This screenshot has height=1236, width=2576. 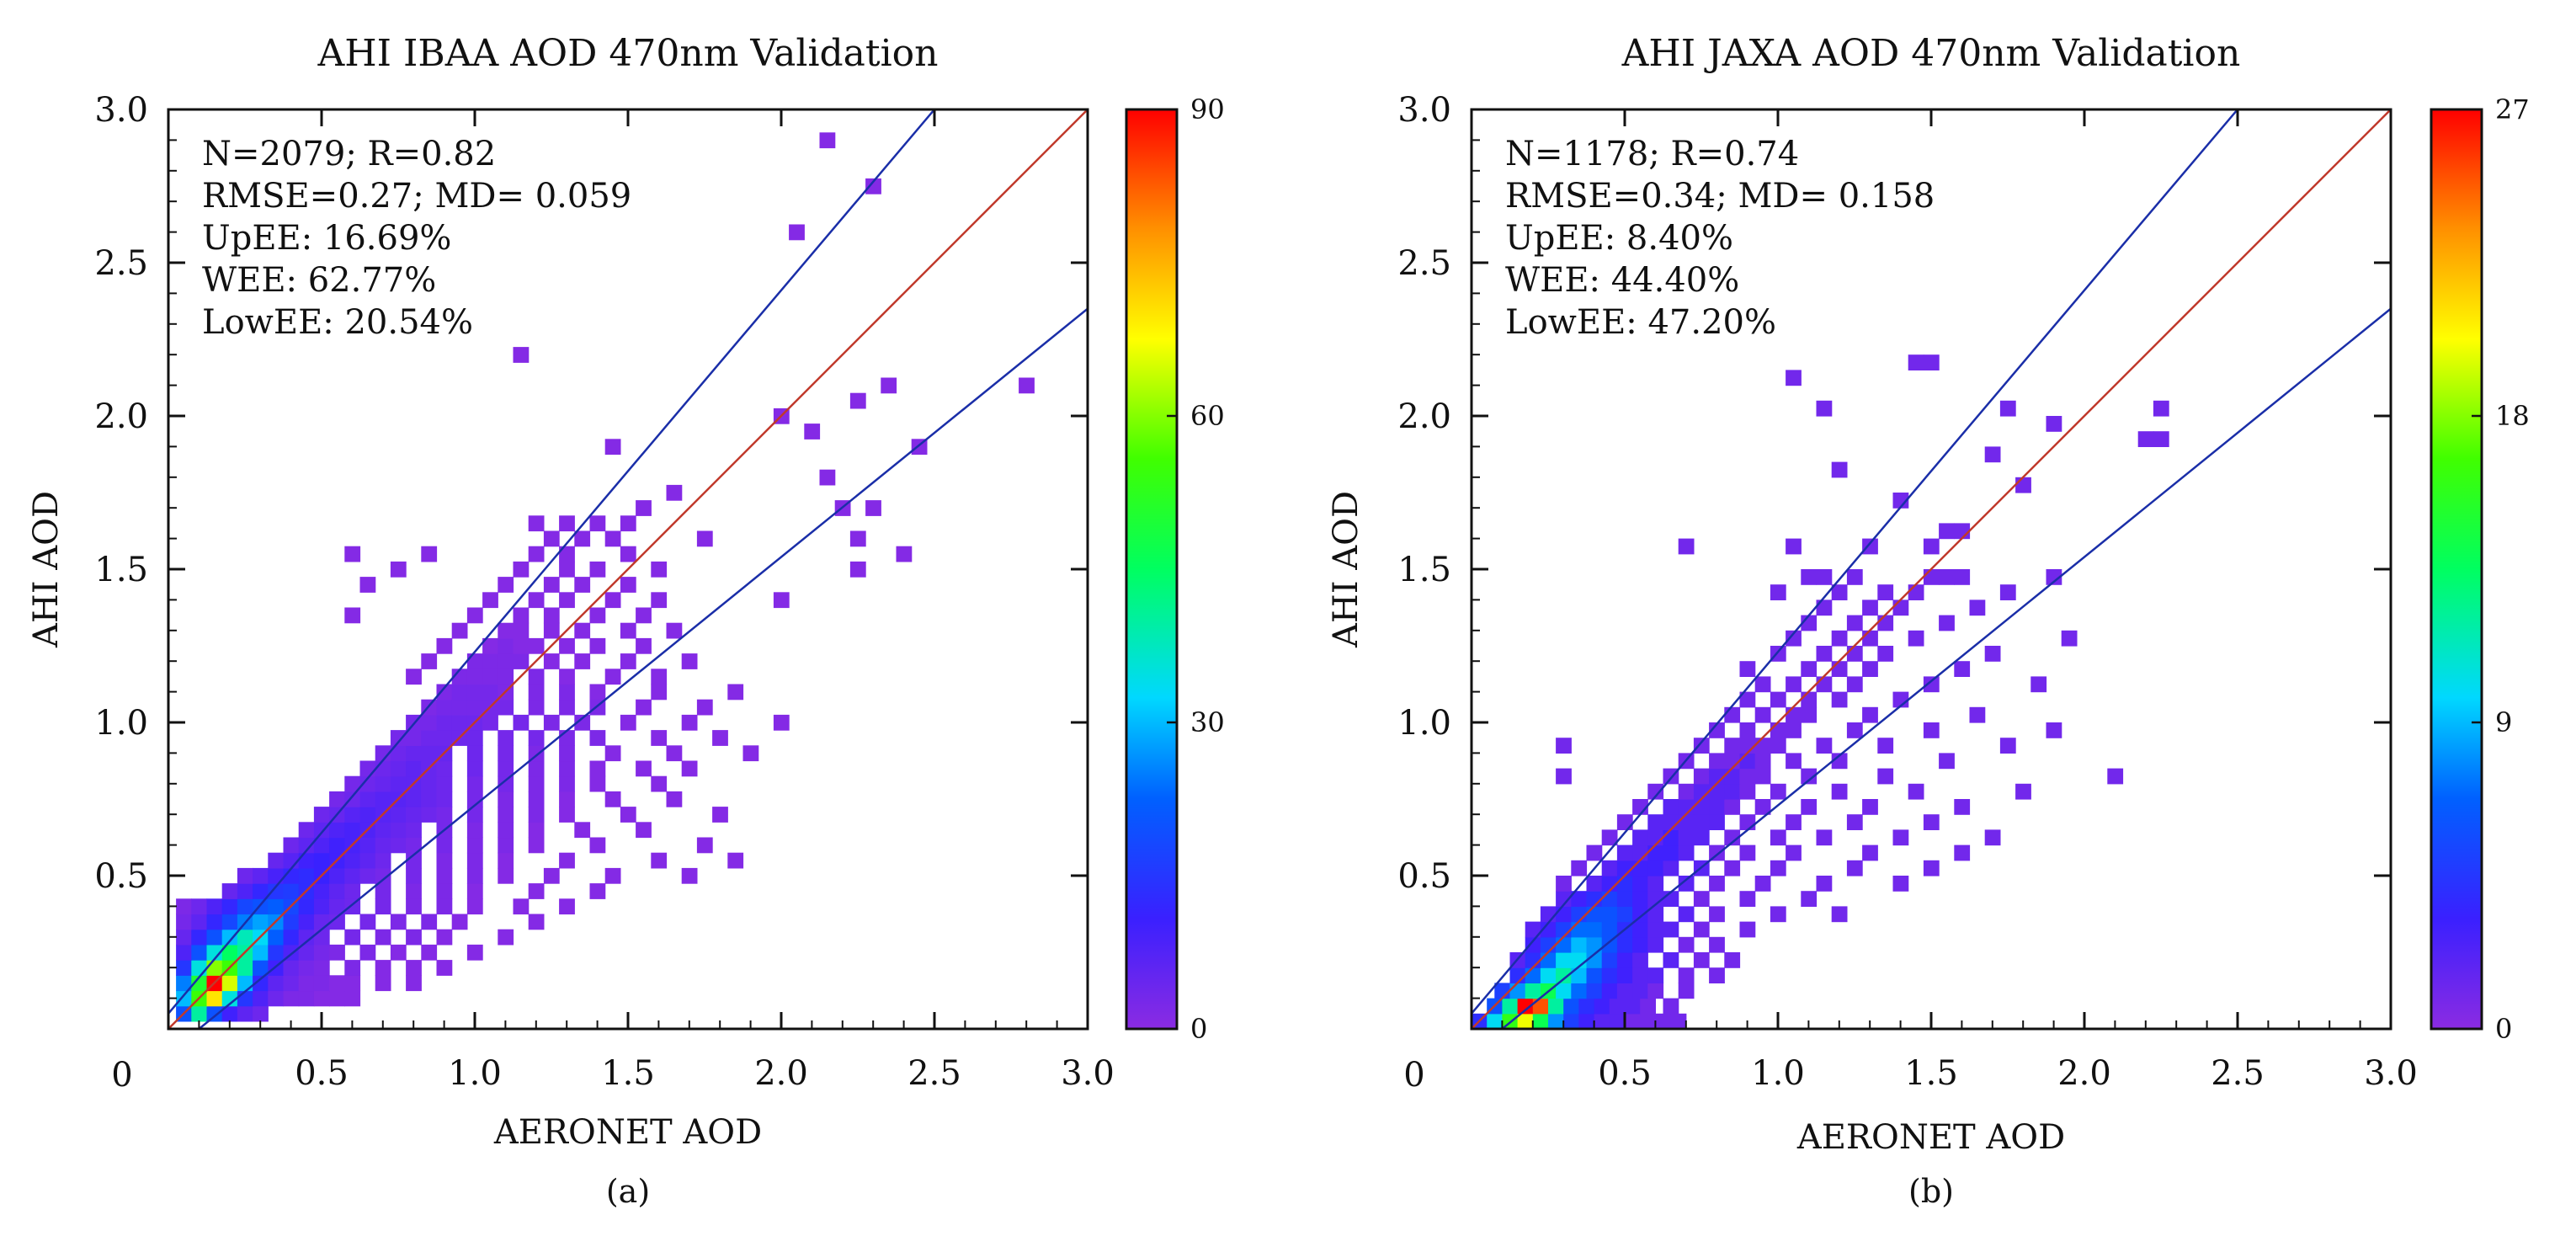 I want to click on x-tick-label: 3.0, so click(x=1088, y=1073).